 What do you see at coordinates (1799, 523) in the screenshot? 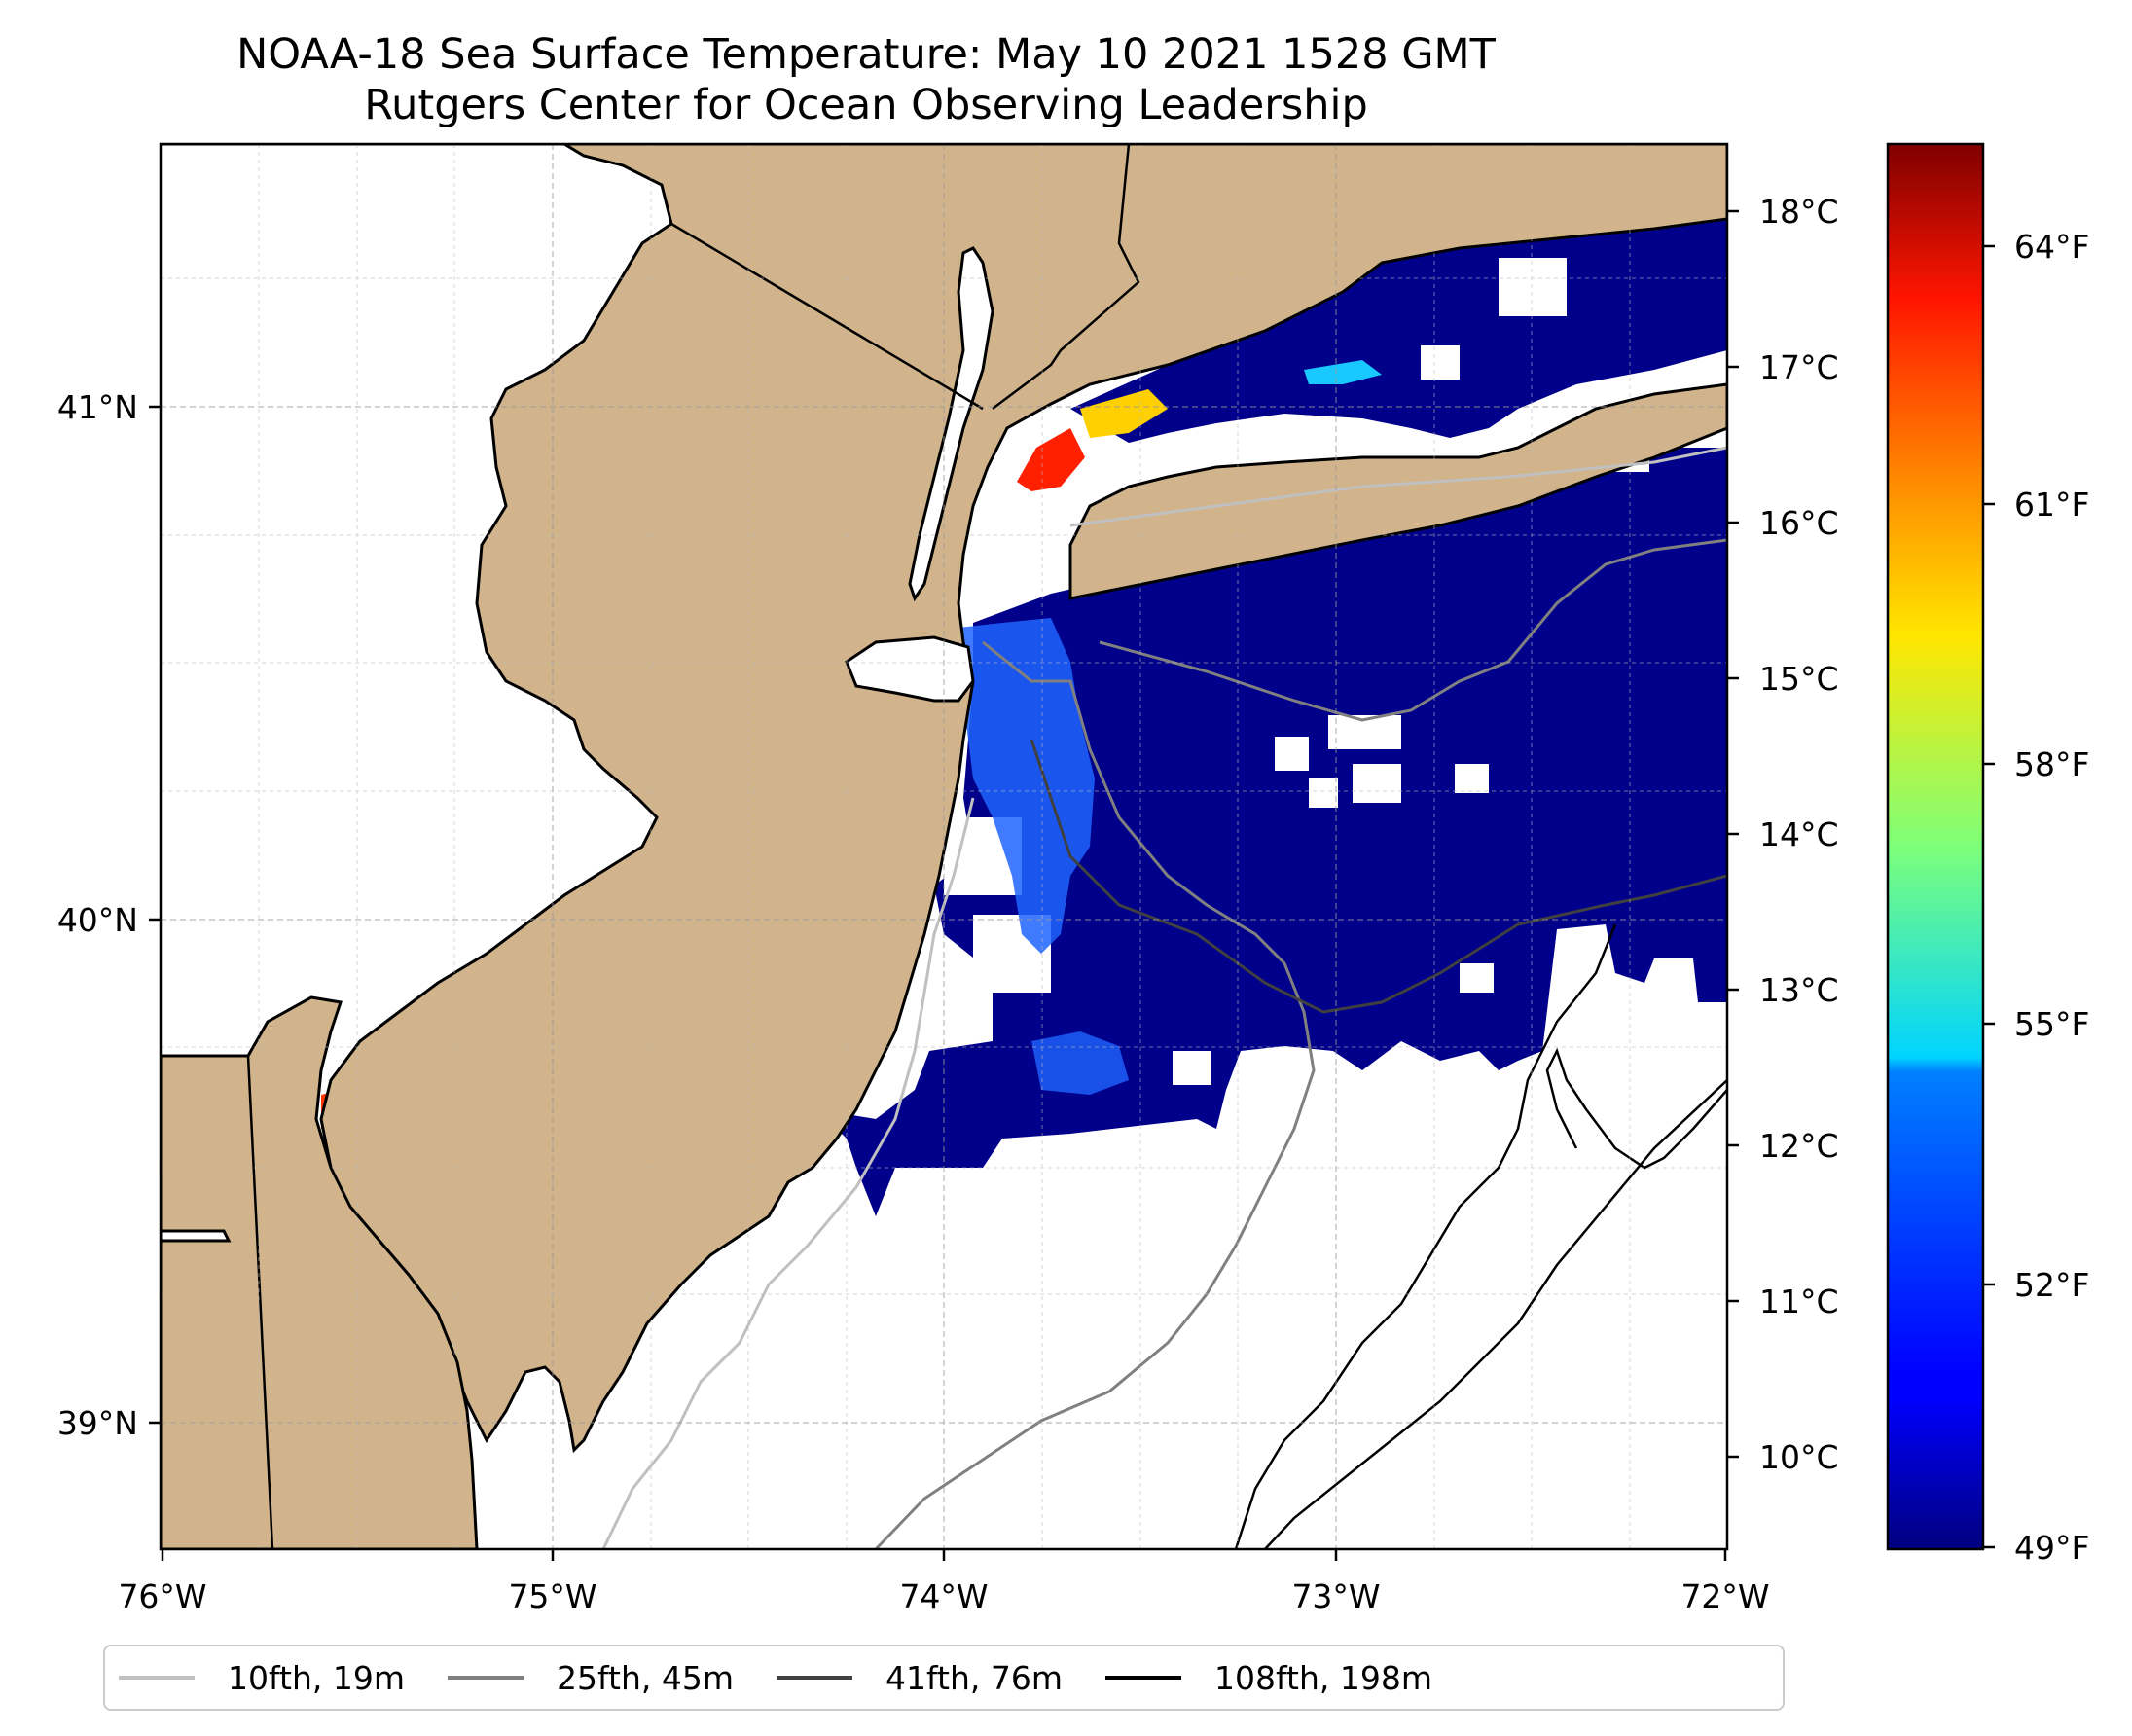
I see `celsius-tick-label: 16°C` at bounding box center [1799, 523].